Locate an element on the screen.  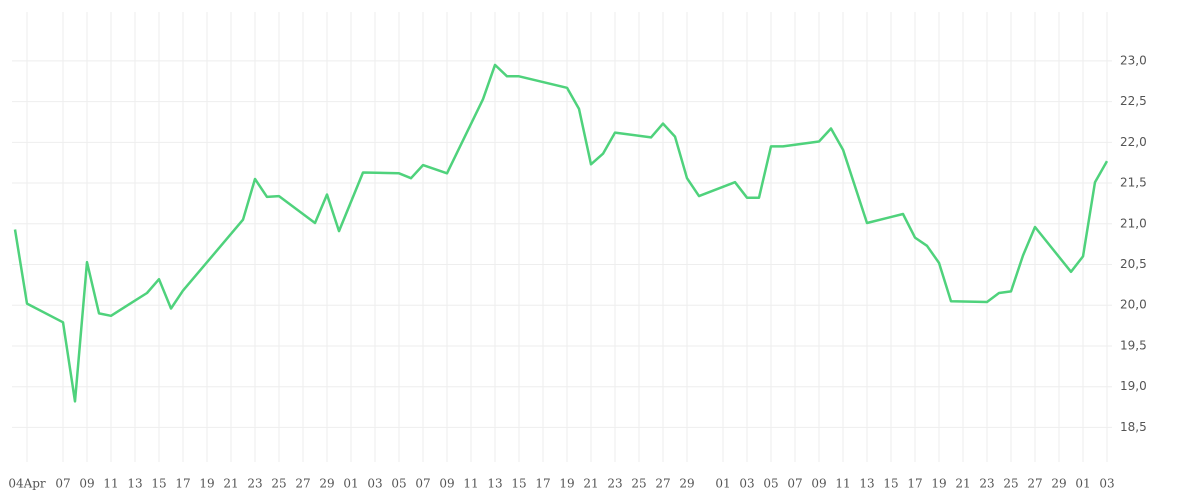
x-tick-label: 04Apr is located at coordinates (27, 484).